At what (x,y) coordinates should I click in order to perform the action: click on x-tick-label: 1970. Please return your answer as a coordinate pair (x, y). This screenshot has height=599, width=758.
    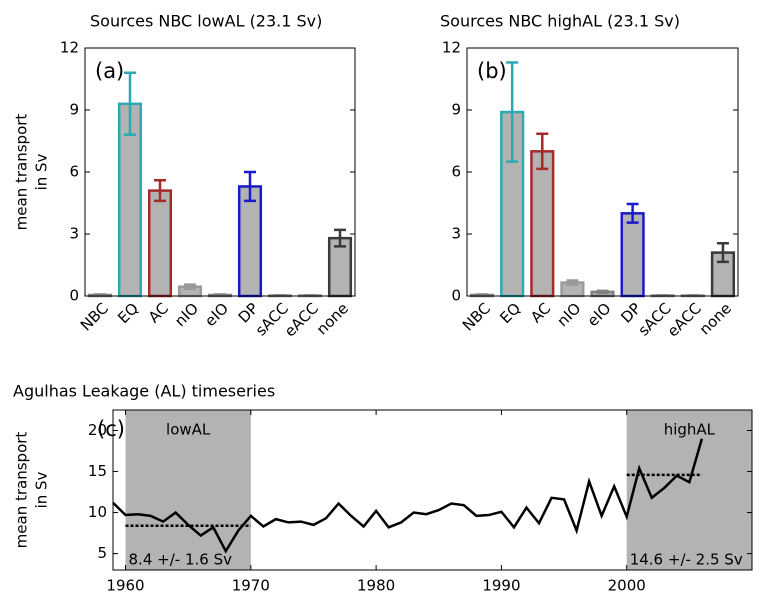
    Looking at the image, I should click on (251, 586).